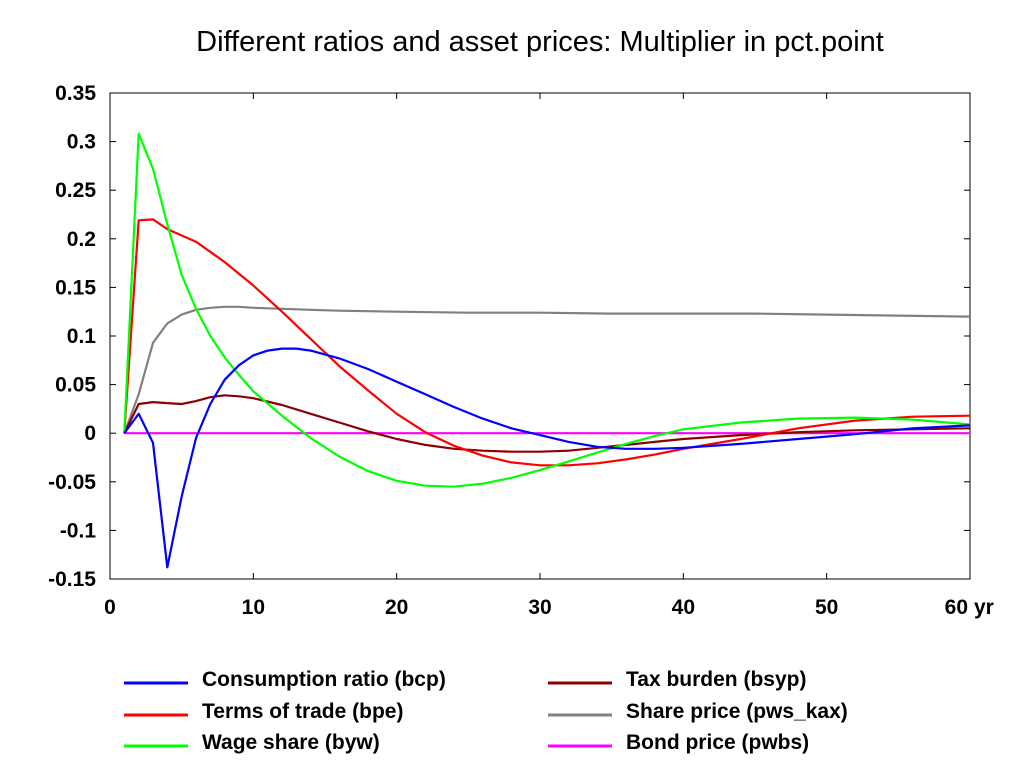  What do you see at coordinates (956, 607) in the screenshot?
I see `x-tick-label: 60` at bounding box center [956, 607].